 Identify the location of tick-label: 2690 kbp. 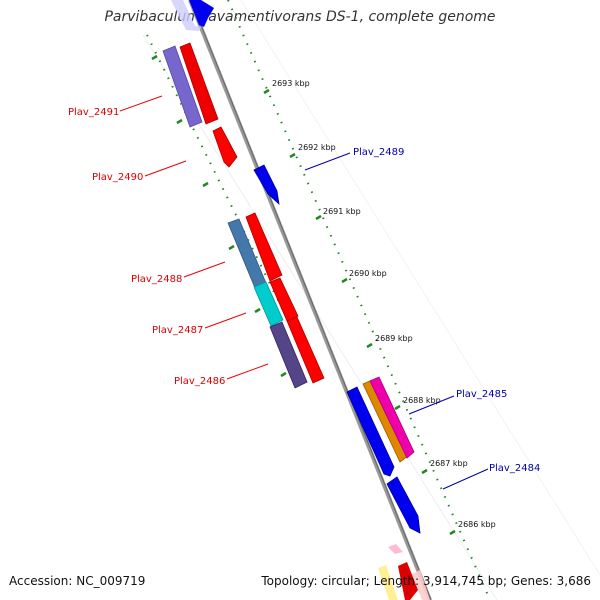
(368, 273).